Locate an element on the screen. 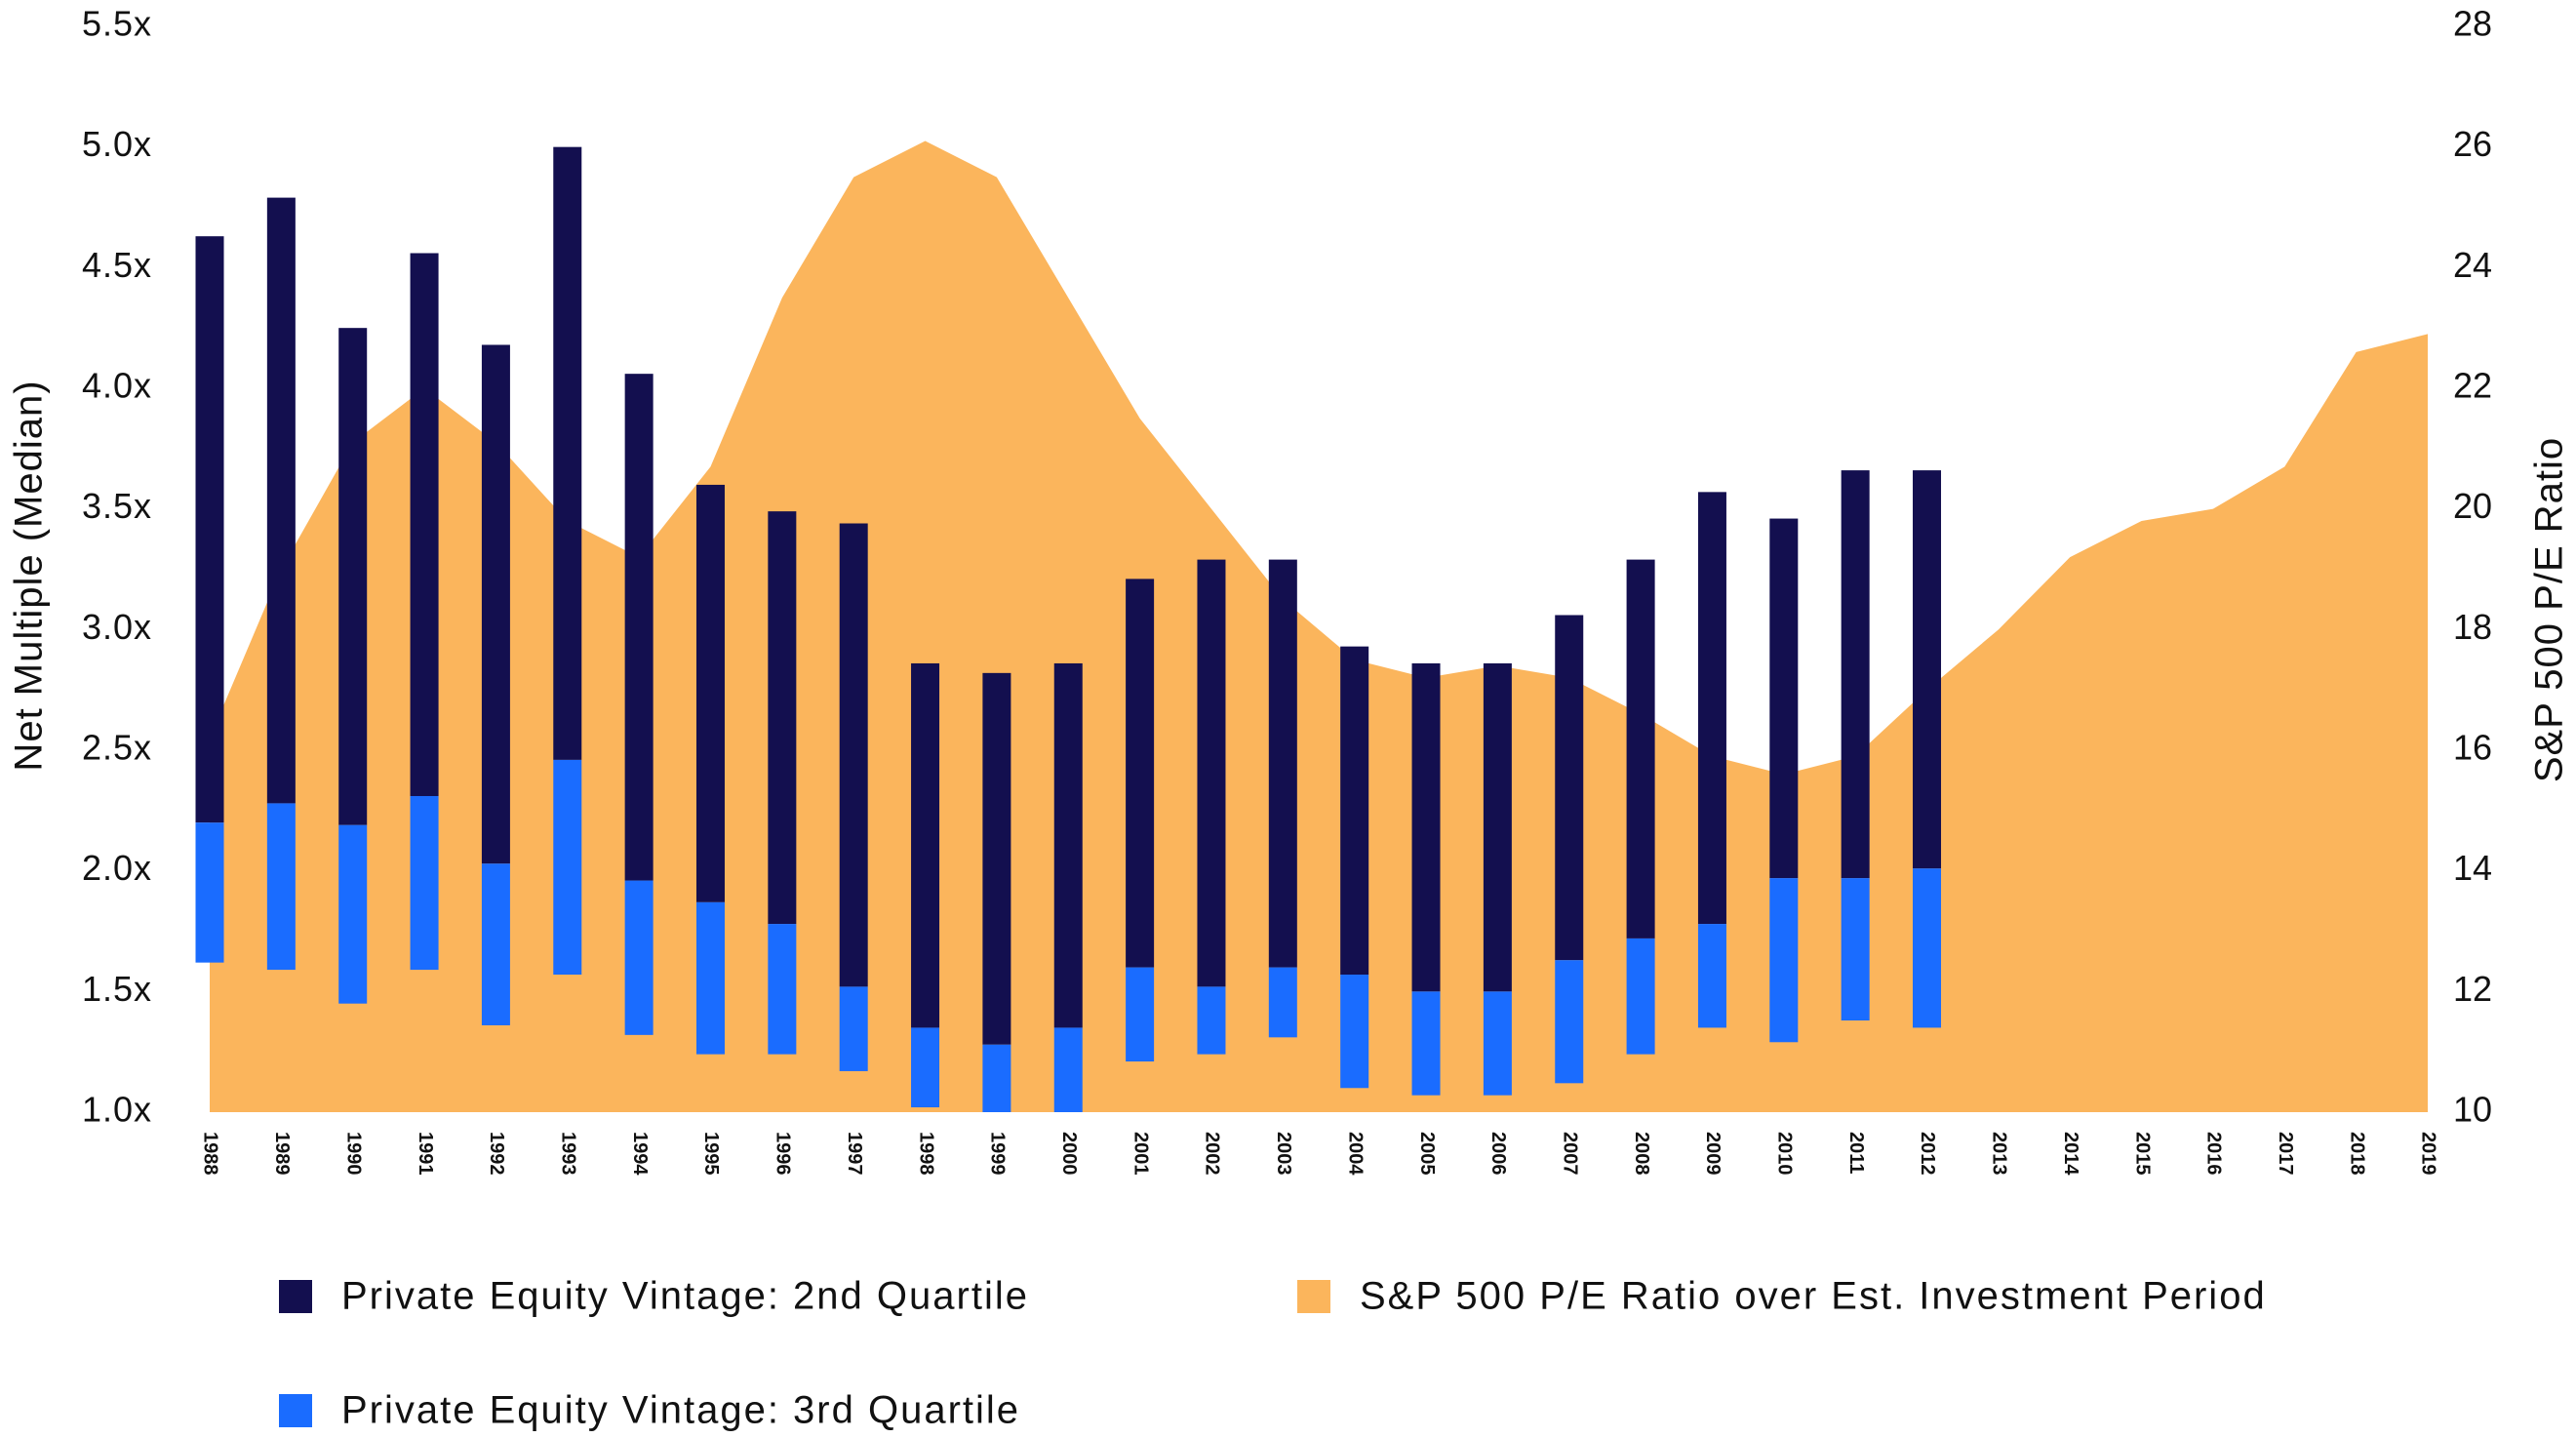 The width and height of the screenshot is (2576, 1438). x-tick-label: 1996 is located at coordinates (783, 1154).